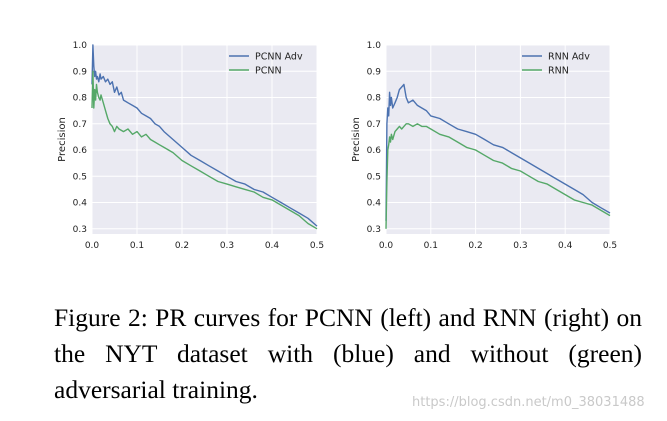 The image size is (667, 421). Describe the element at coordinates (558, 71) in the screenshot. I see `legend-label-2: RNN` at that location.